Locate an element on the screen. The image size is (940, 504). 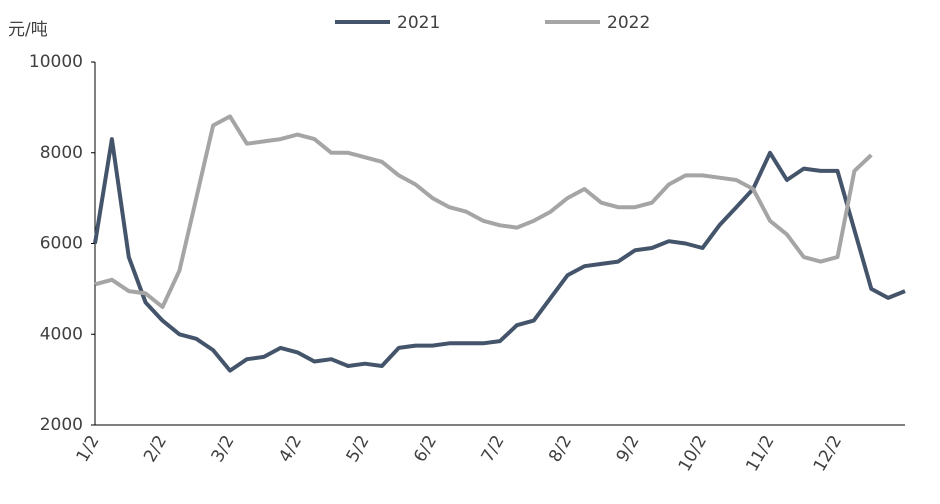
x-tick-label: 9/2 is located at coordinates (628, 449).